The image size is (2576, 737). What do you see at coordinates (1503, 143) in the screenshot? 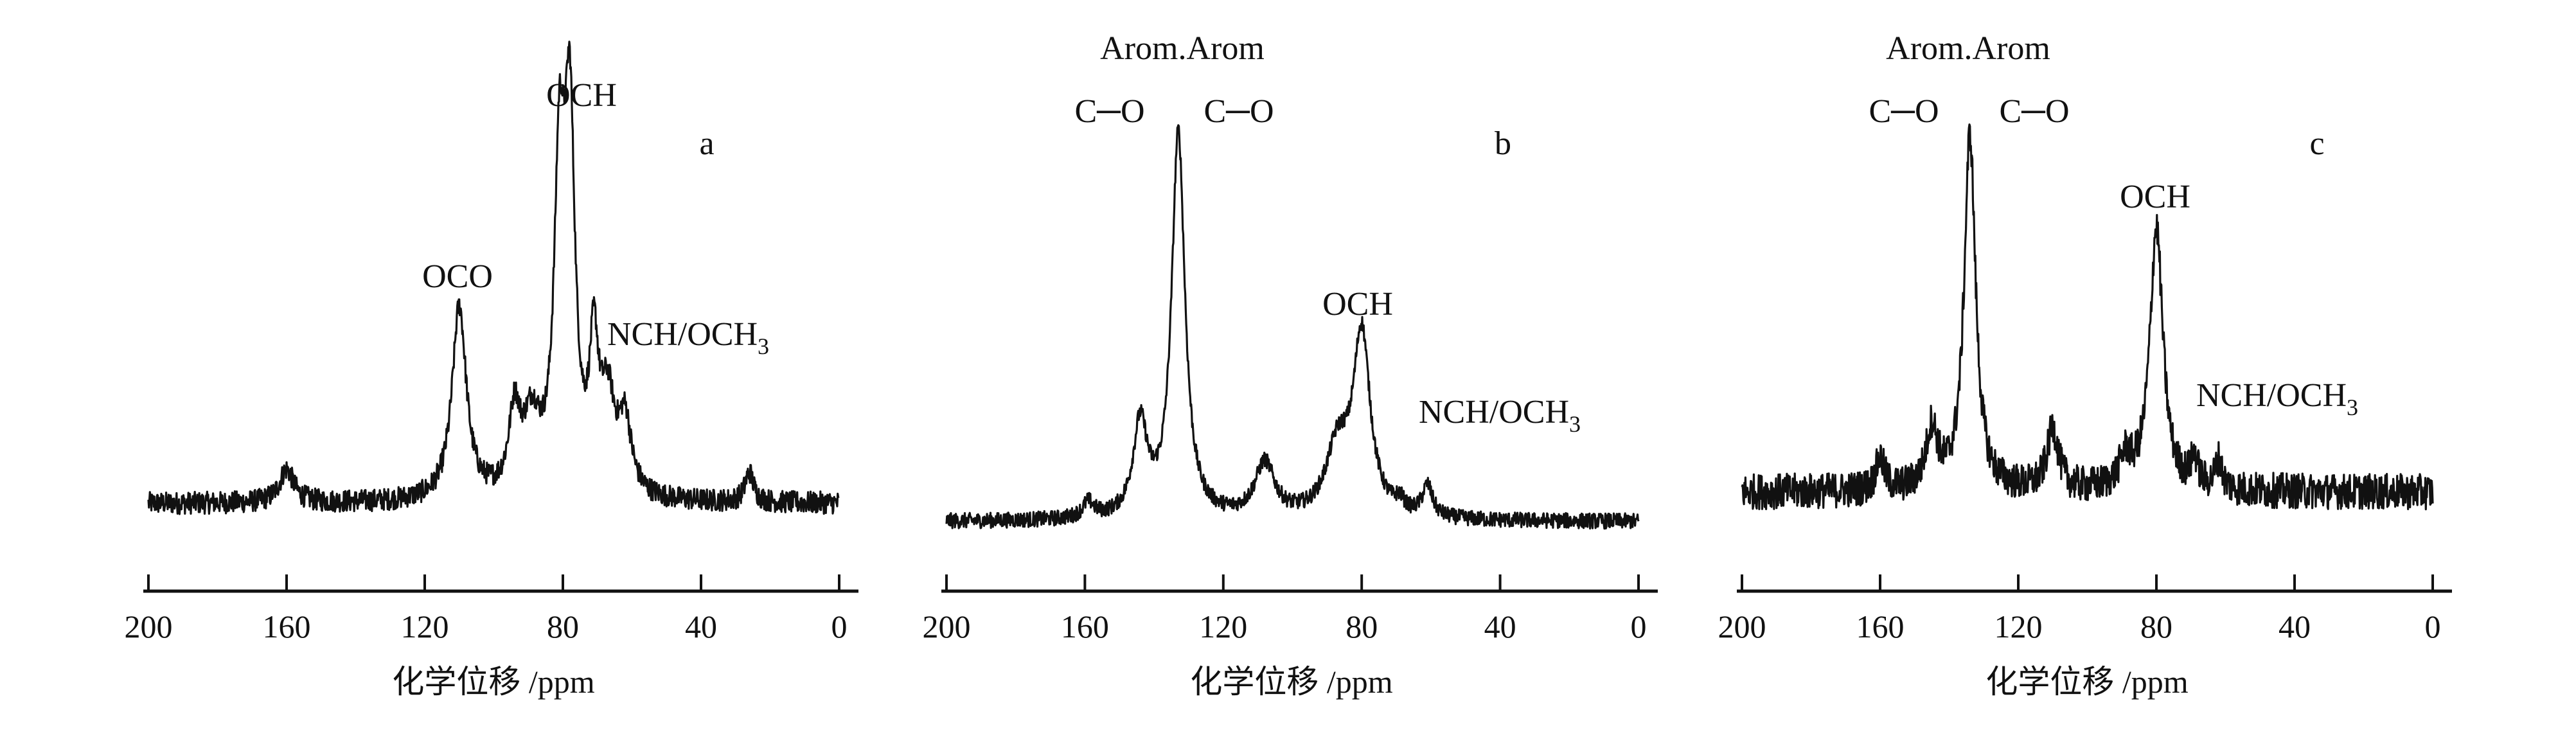
I see `panel-label-b: b` at bounding box center [1503, 143].